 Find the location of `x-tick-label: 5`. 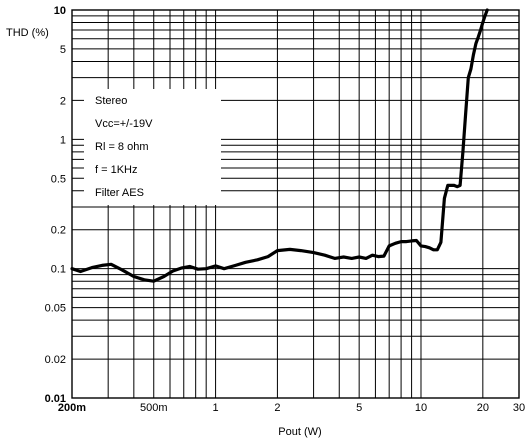

x-tick-label: 5 is located at coordinates (359, 408).